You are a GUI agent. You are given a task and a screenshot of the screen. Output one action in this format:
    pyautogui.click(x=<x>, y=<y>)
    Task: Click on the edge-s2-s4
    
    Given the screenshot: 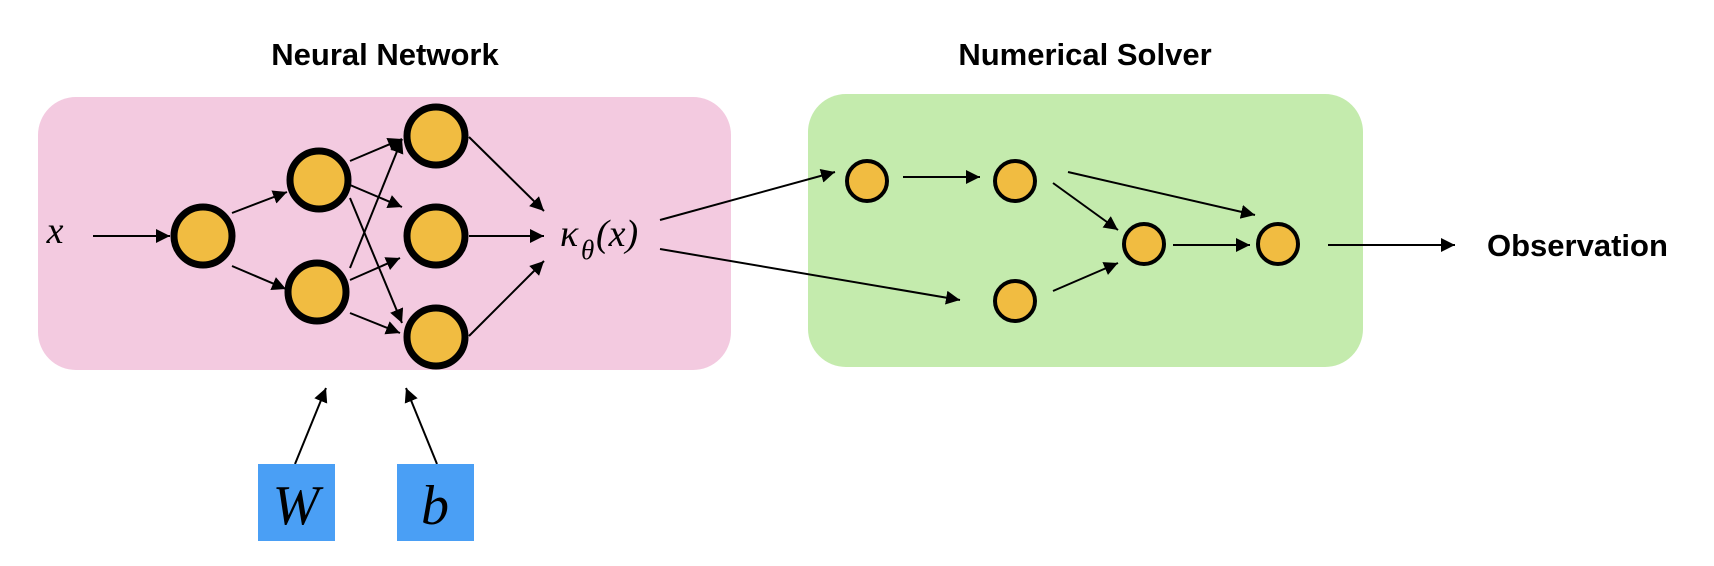 What is the action you would take?
    pyautogui.click(x=1085, y=206)
    